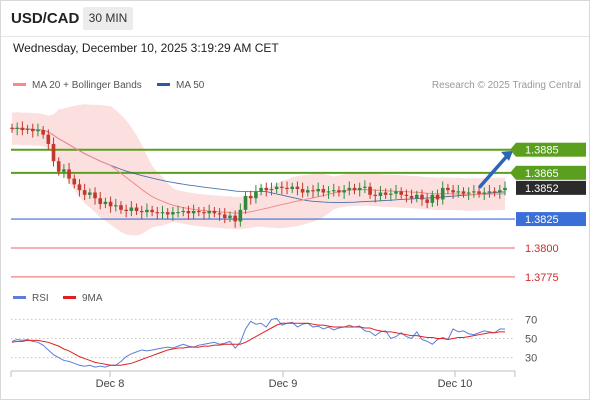 The width and height of the screenshot is (590, 400). Describe the element at coordinates (40, 298) in the screenshot. I see `rsi-label: RSI` at that location.